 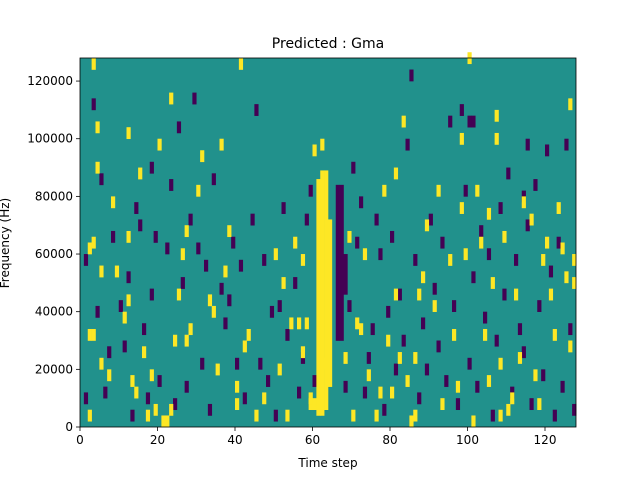 I want to click on y-tick-label: 120000, so click(x=50, y=81).